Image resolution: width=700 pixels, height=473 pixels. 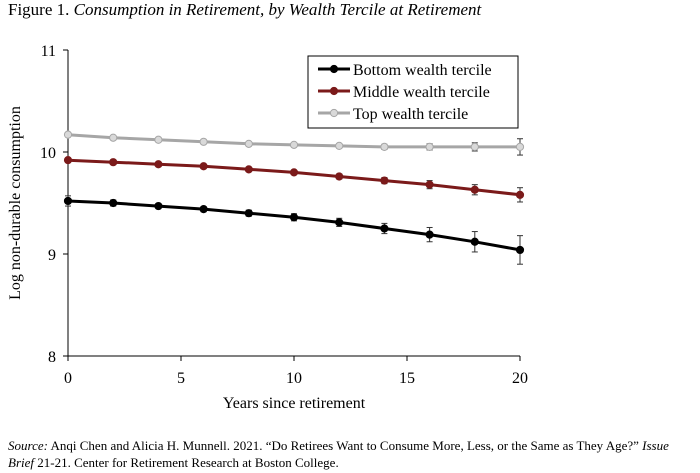 I want to click on legend-item-bottom: Bottom wealth tercile, so click(x=405, y=70).